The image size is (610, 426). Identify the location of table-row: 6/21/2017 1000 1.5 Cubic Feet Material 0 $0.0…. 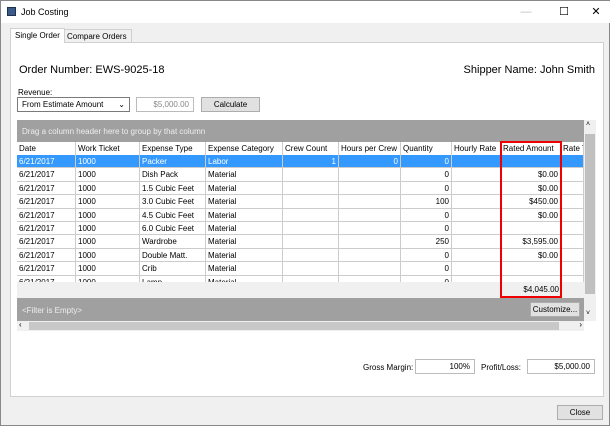
(300, 188).